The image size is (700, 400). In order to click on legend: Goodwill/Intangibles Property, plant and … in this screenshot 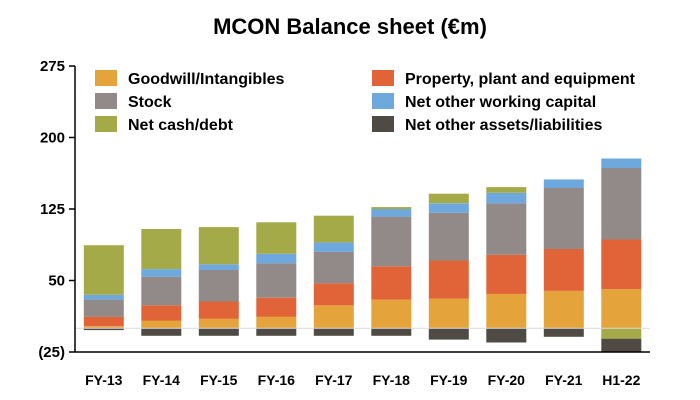, I will do `click(365, 102)`.